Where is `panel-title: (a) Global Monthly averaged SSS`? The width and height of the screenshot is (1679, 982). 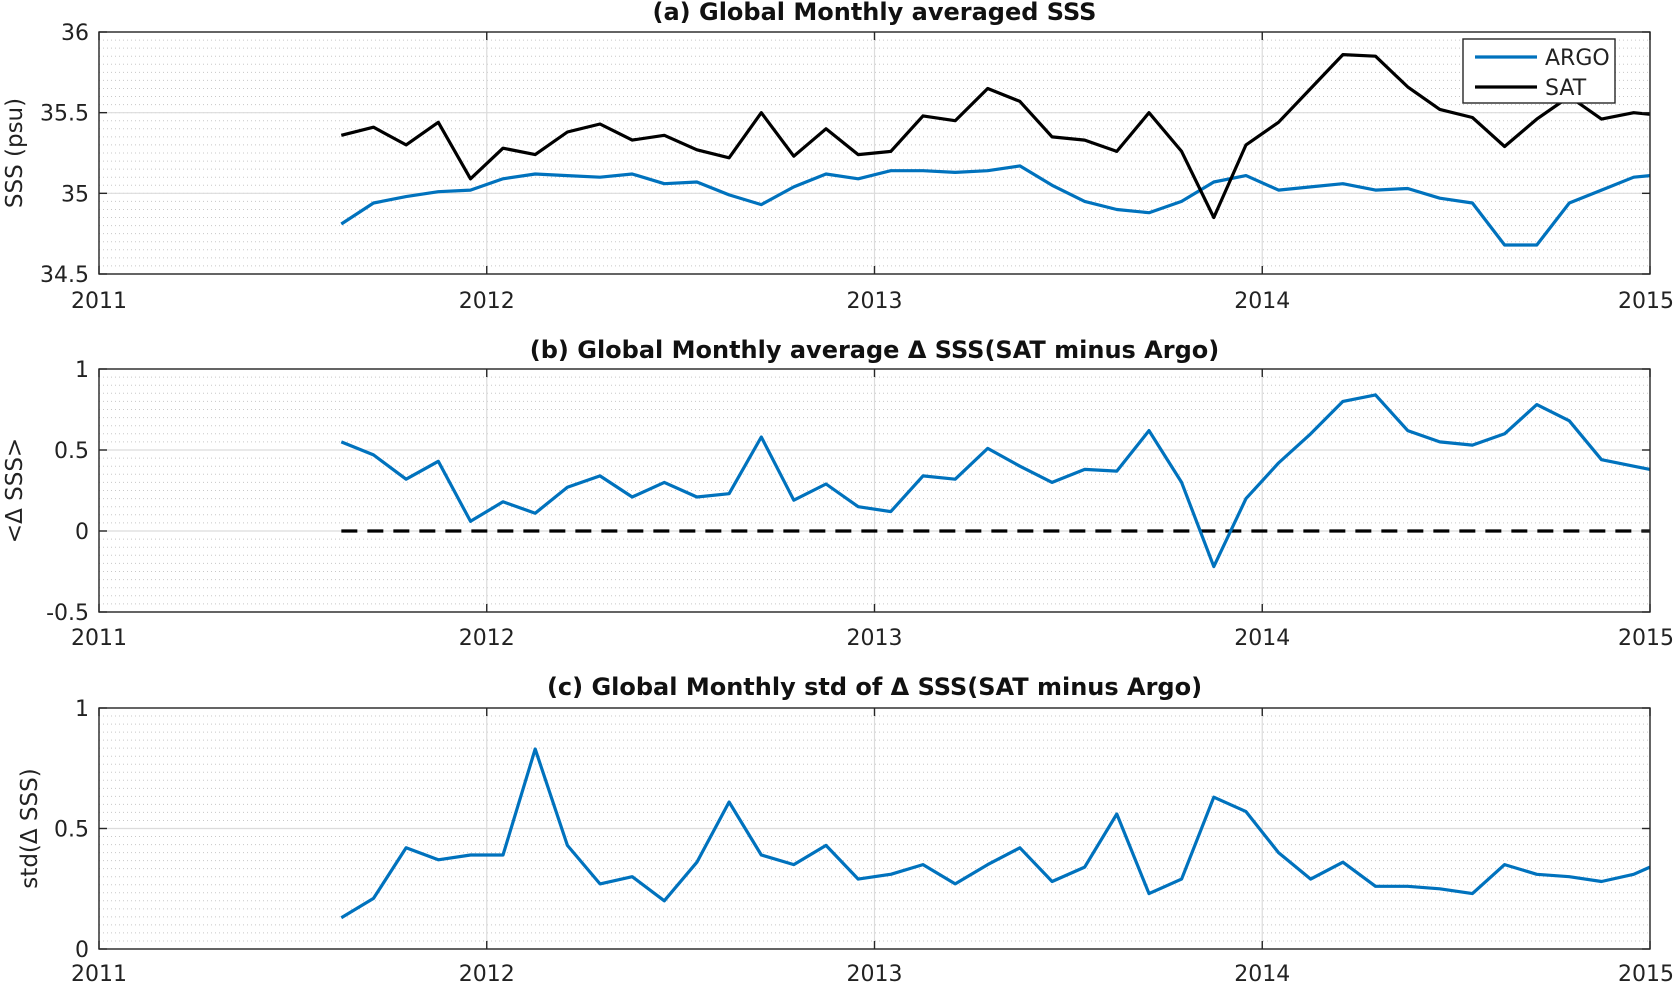
panel-title: (a) Global Monthly averaged SSS is located at coordinates (875, 13).